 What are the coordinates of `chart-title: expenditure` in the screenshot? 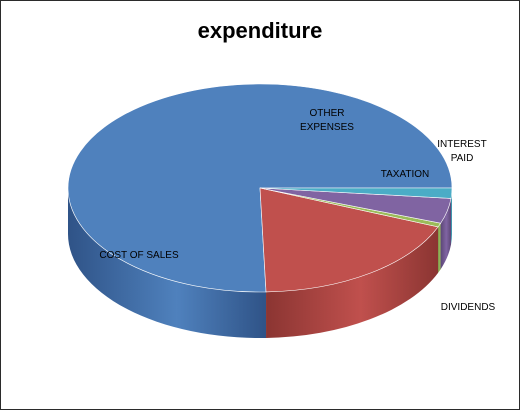 It's located at (260, 30).